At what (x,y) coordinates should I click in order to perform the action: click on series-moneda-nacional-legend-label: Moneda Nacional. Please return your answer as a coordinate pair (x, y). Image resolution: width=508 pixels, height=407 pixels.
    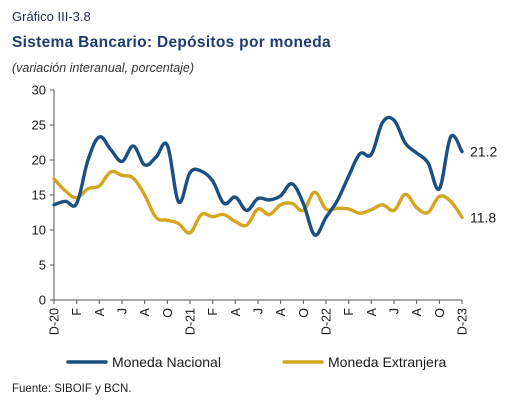
    Looking at the image, I should click on (166, 362).